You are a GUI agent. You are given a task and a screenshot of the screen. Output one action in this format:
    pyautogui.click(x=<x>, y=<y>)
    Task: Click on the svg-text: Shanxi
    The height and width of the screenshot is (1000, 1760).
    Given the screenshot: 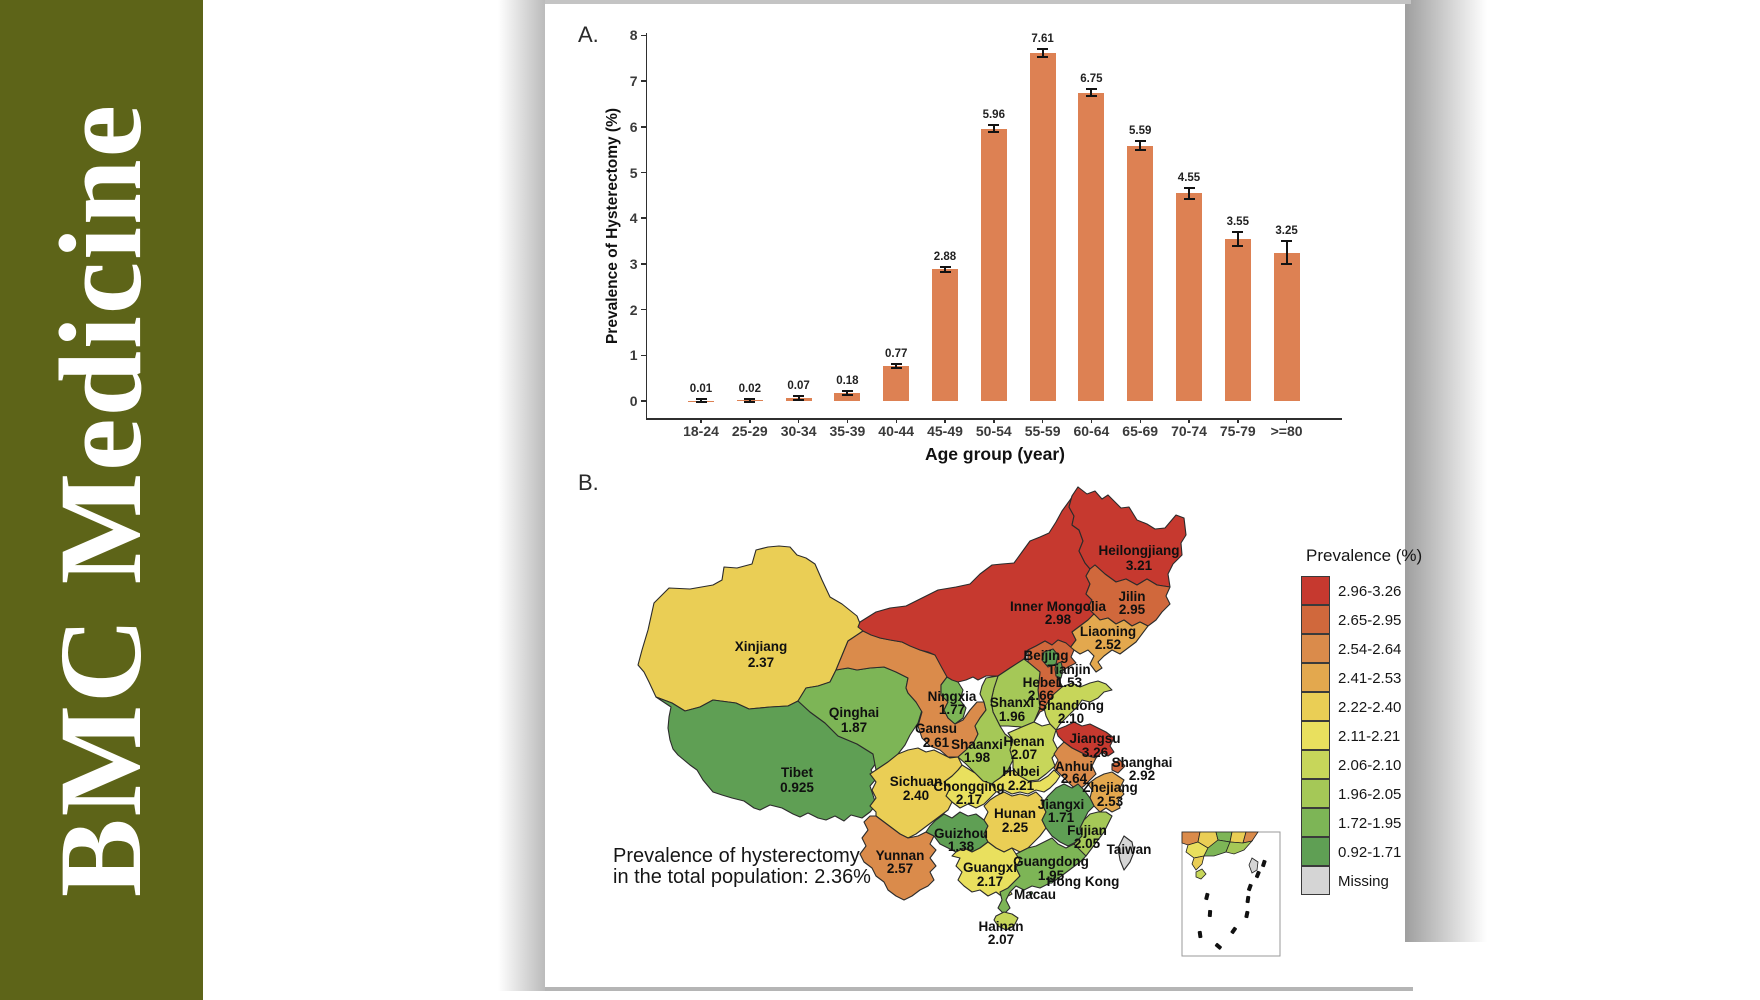 What is the action you would take?
    pyautogui.click(x=1012, y=702)
    